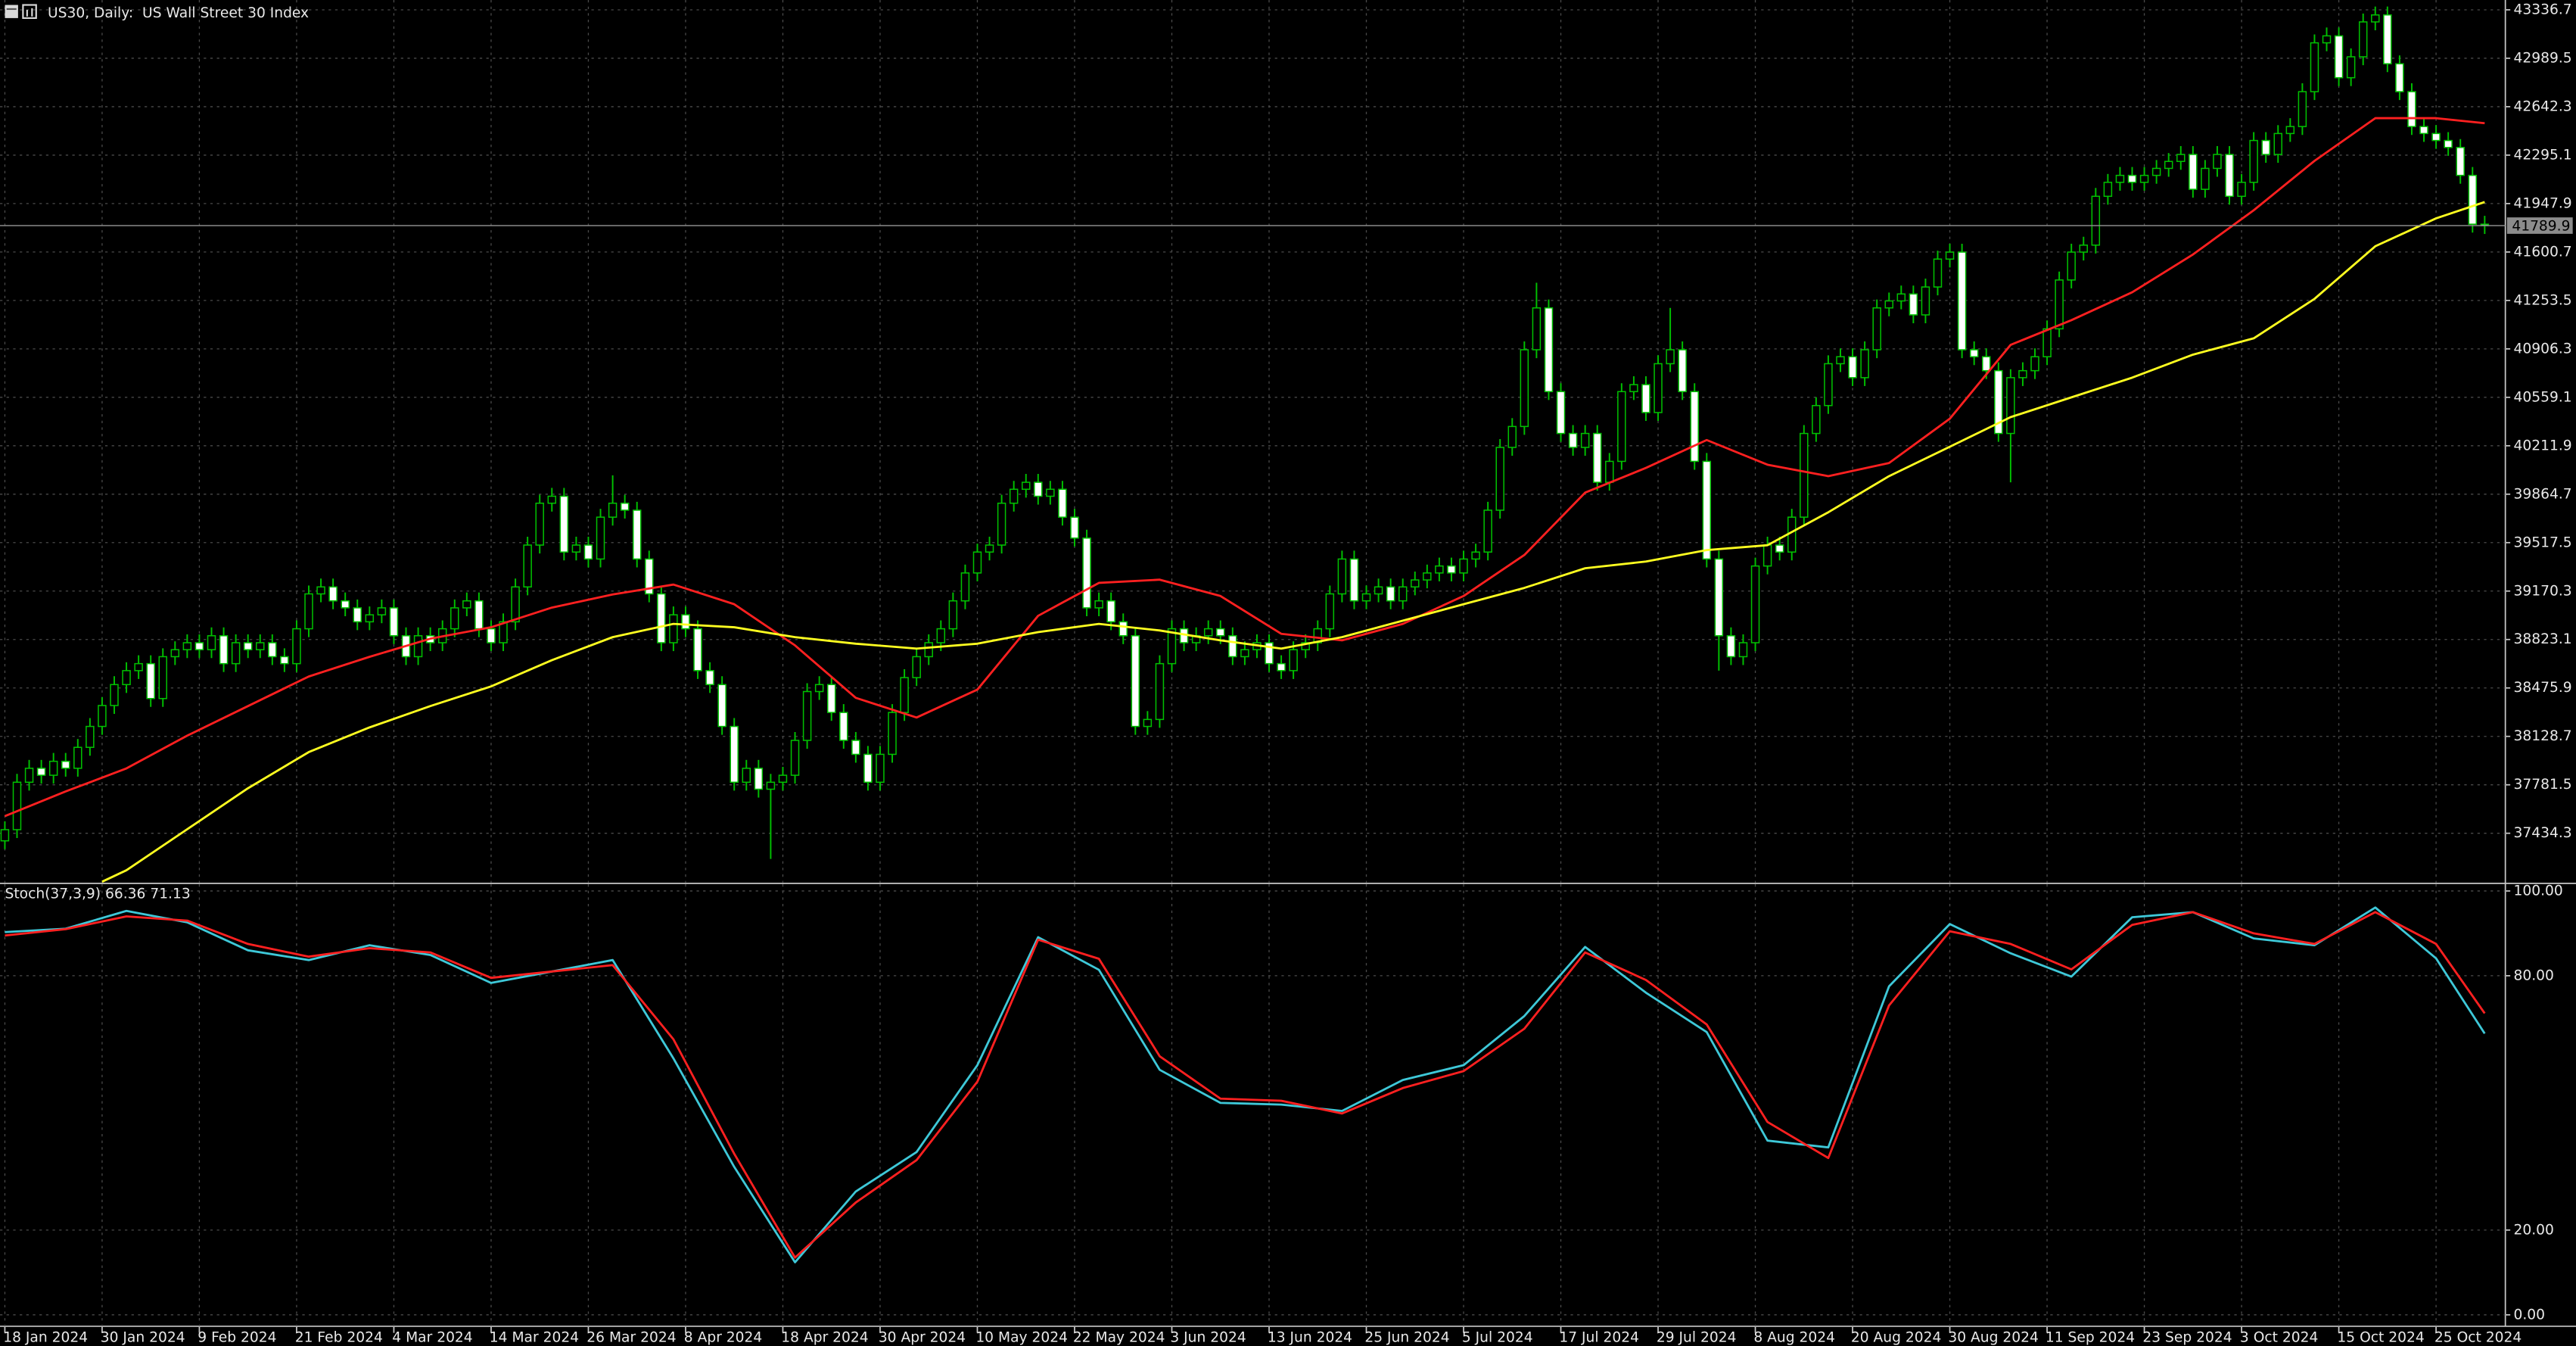 The width and height of the screenshot is (2576, 1346). What do you see at coordinates (11, 11) in the screenshot?
I see `window-icon` at bounding box center [11, 11].